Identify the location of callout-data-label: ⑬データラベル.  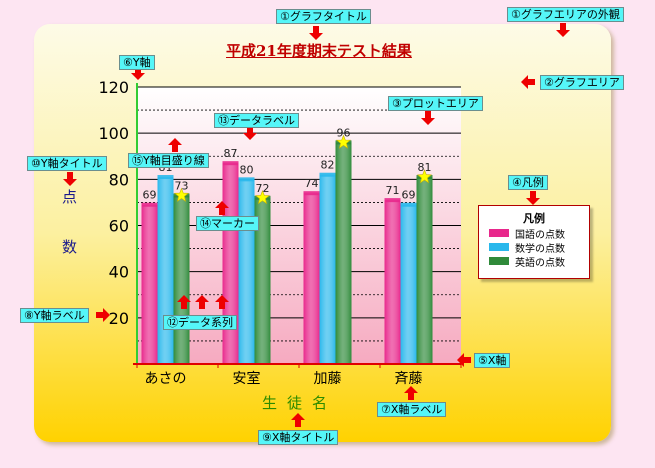
(256, 120).